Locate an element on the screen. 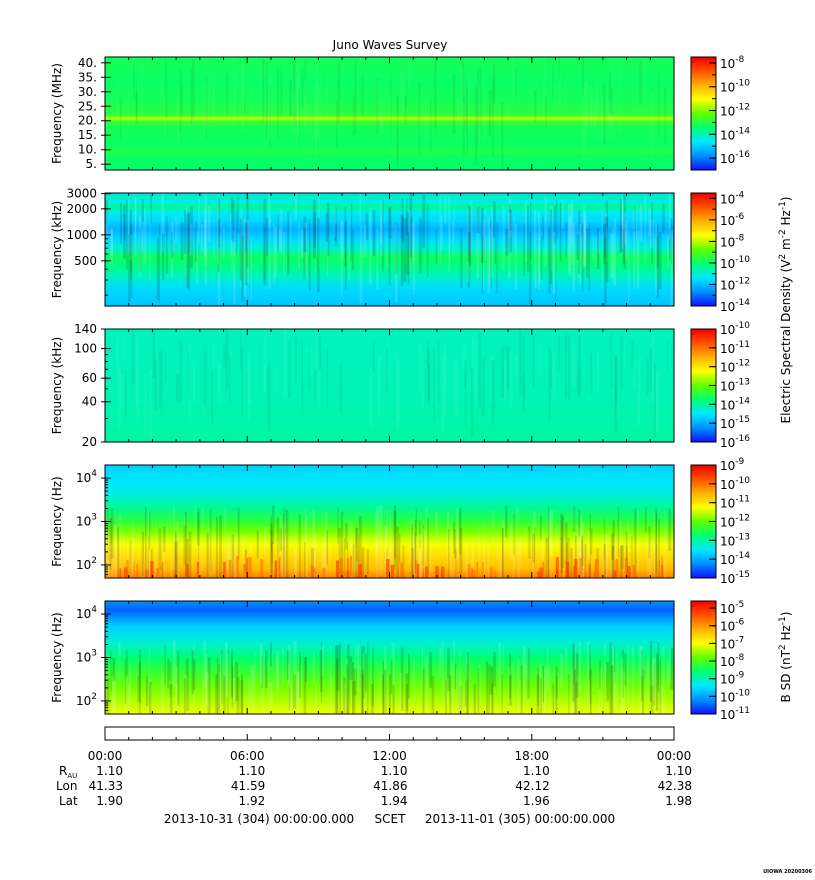 The width and height of the screenshot is (815, 880). y-tick-label: 2000 is located at coordinates (81, 209).